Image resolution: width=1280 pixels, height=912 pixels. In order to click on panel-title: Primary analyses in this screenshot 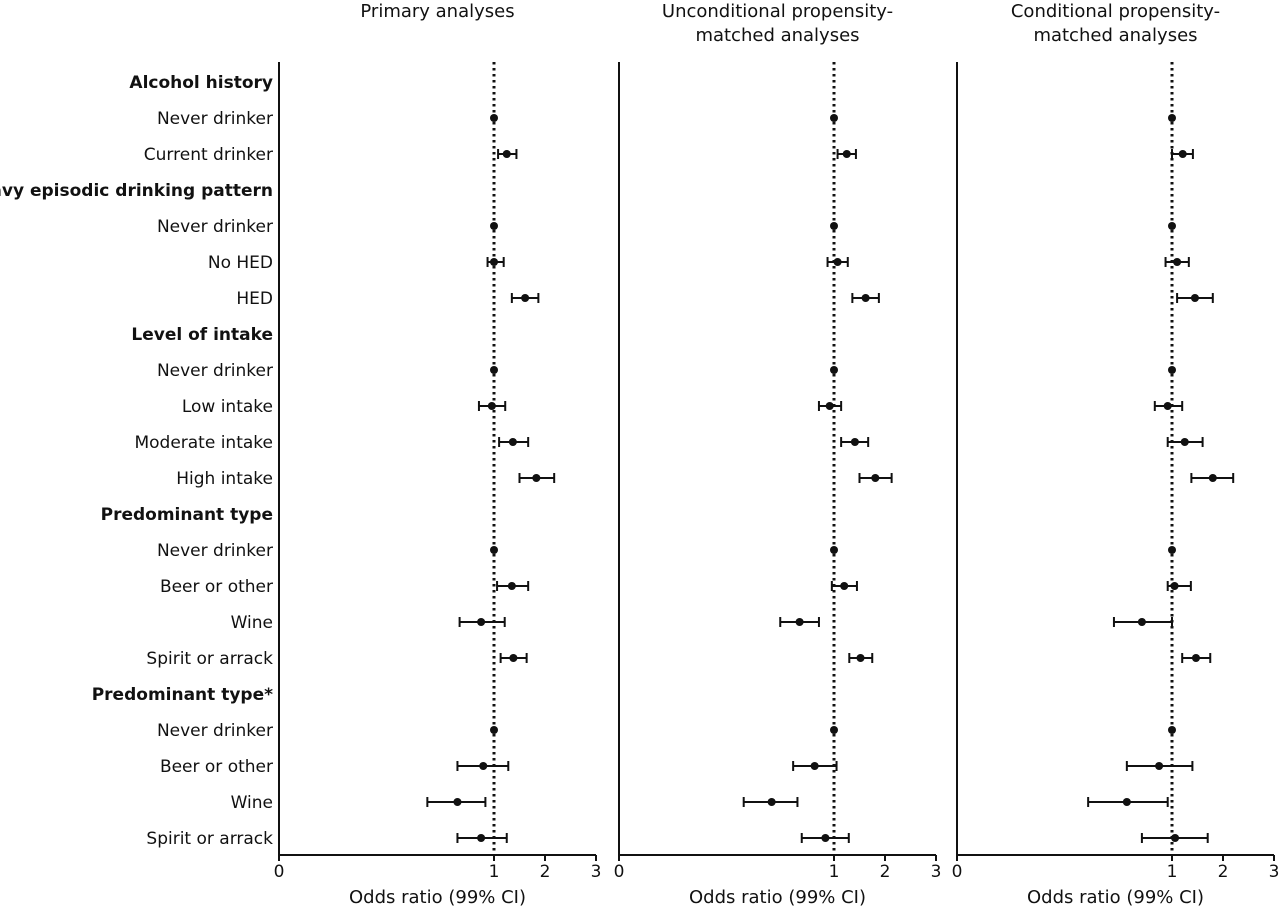, I will do `click(437, 11)`.